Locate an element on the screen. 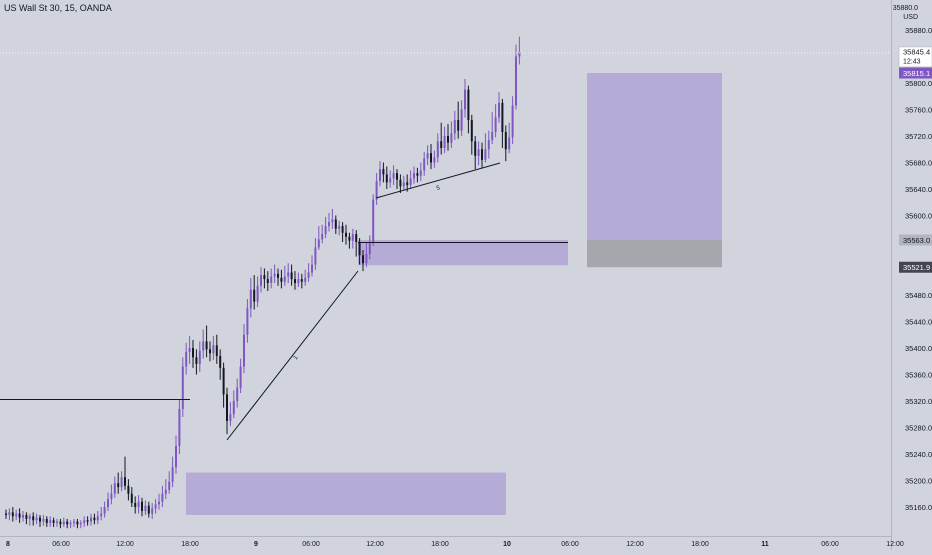 This screenshot has width=932, height=555. demand-zone-middle is located at coordinates (463, 253).